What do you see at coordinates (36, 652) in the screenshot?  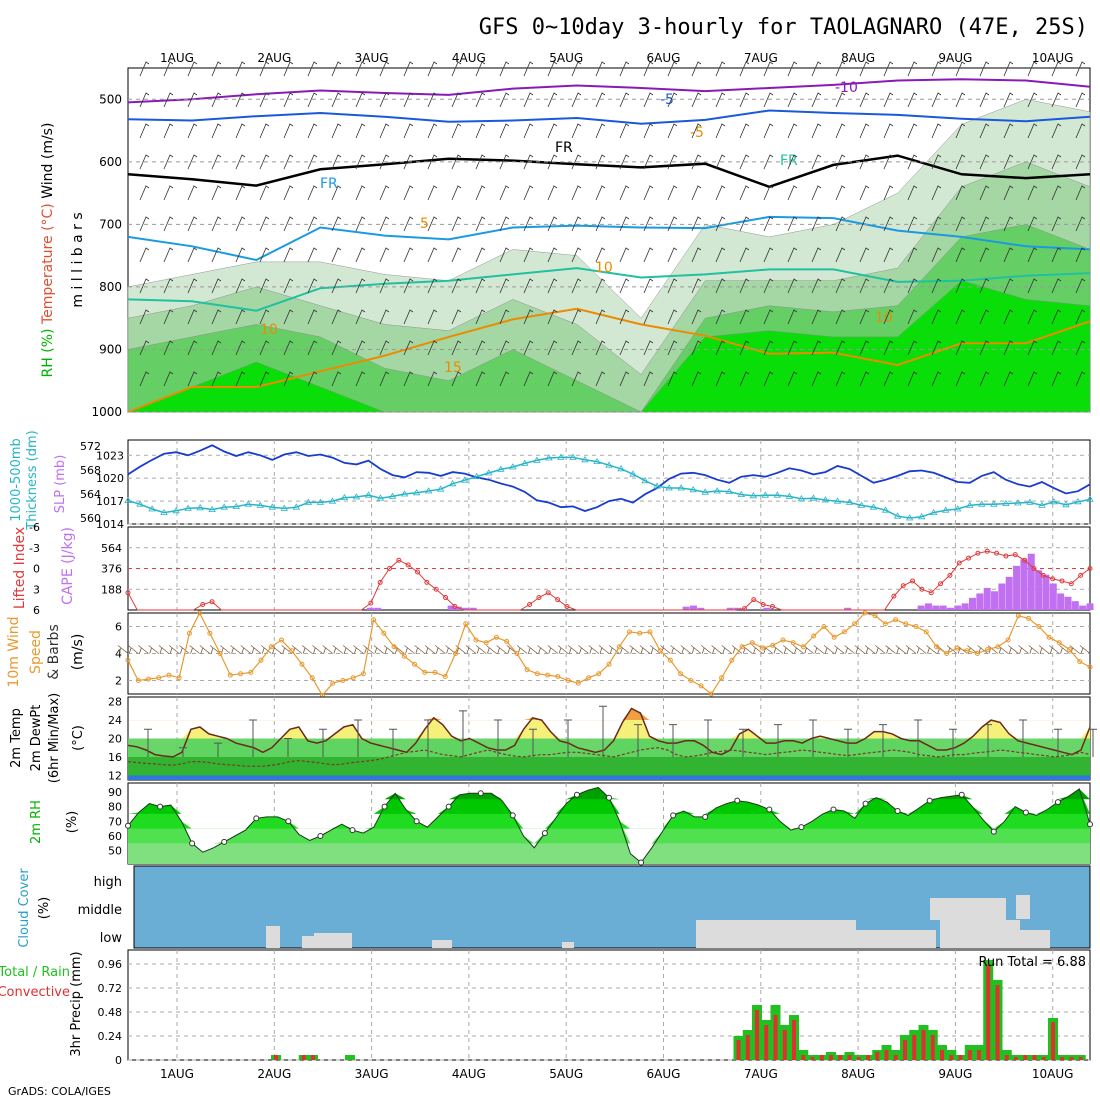 I see `wind10-label-b: Speed` at bounding box center [36, 652].